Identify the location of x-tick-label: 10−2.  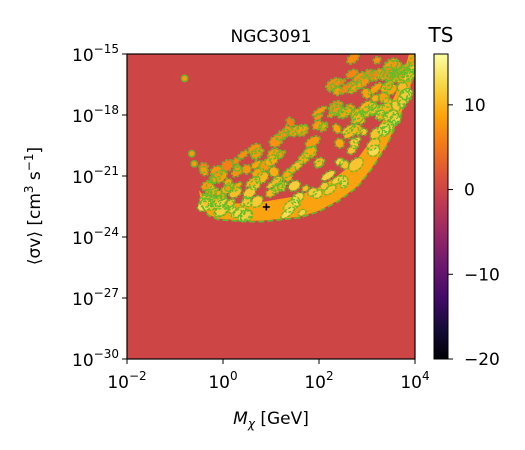
(126, 381).